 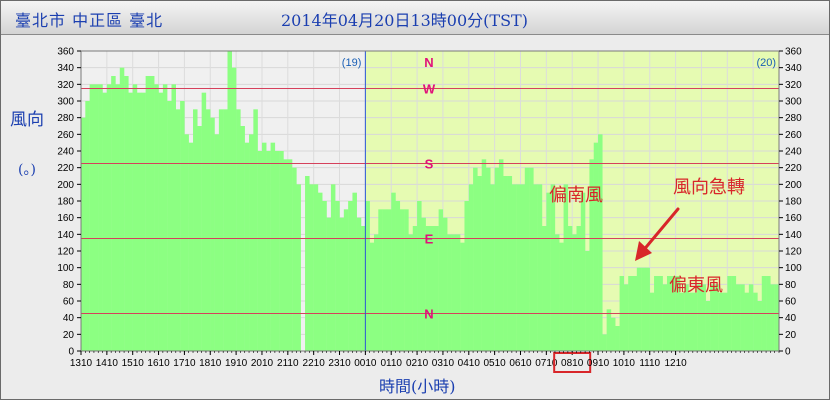 I want to click on day-marker-20: (20), so click(x=766, y=63).